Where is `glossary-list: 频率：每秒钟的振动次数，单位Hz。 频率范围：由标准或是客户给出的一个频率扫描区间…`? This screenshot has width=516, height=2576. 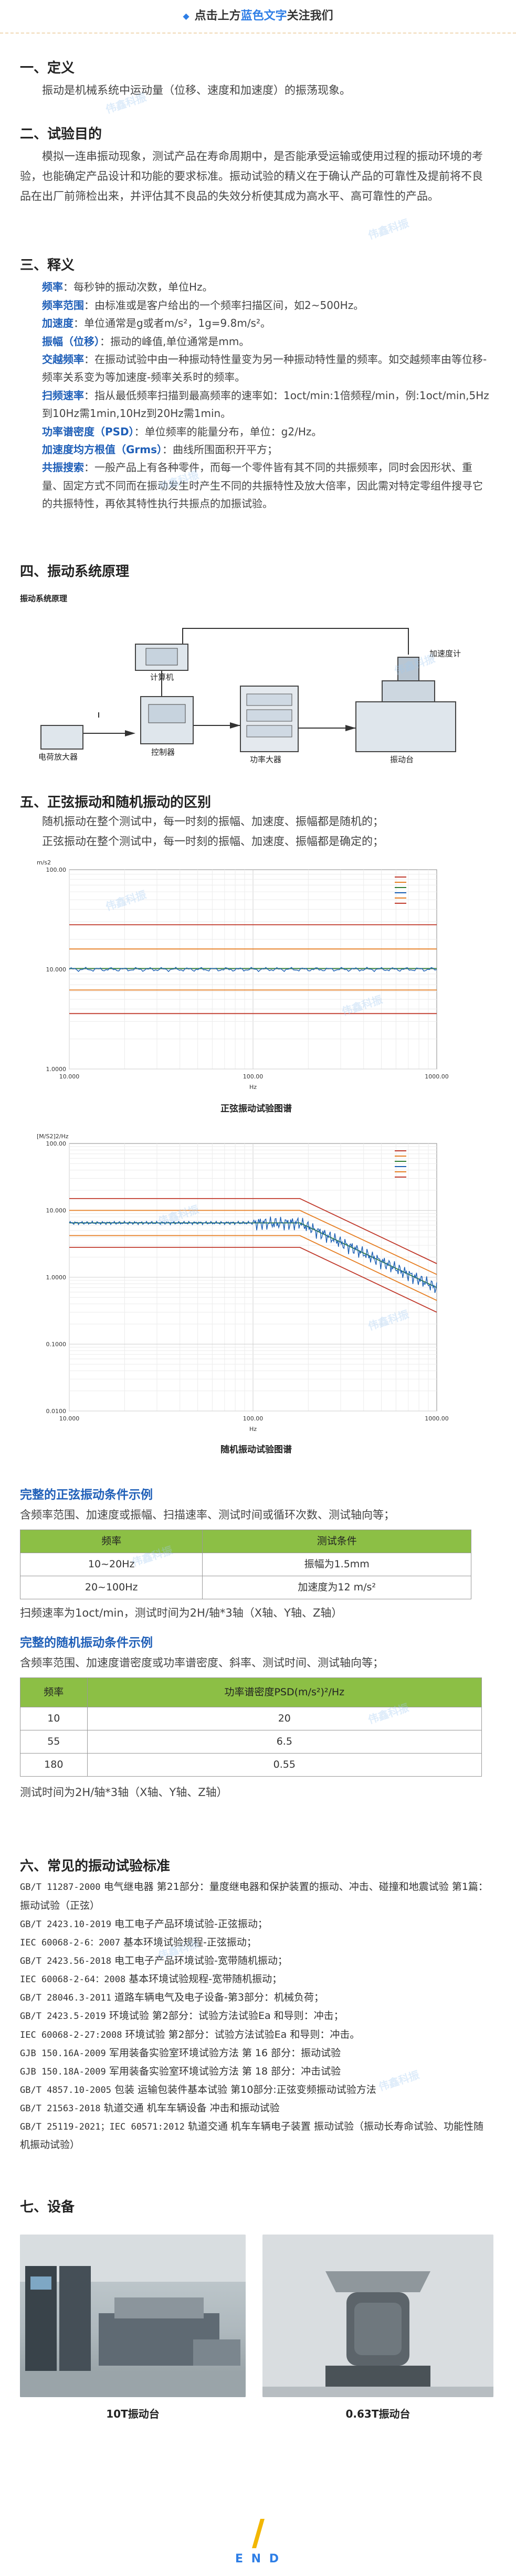 glossary-list: 频率：每秒钟的振动次数，单位Hz。 频率范围：由标准或是客户给出的一个频率扫描区间… is located at coordinates (256, 395).